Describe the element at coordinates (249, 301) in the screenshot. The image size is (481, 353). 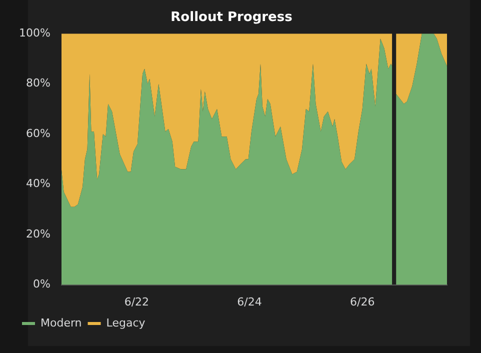
I see `x-tick-label: 6/24` at that location.